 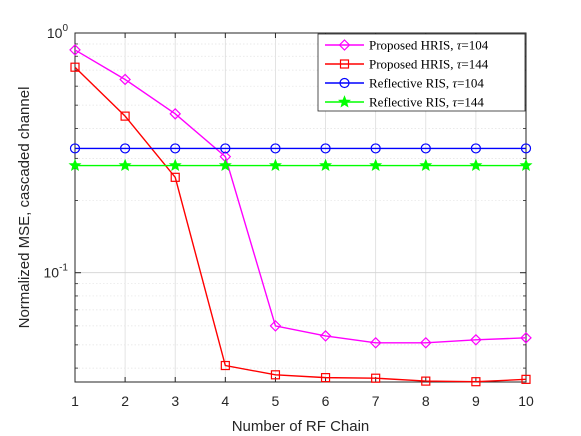 I want to click on legend-label: Proposed HRIS, τ=144, so click(x=429, y=64).